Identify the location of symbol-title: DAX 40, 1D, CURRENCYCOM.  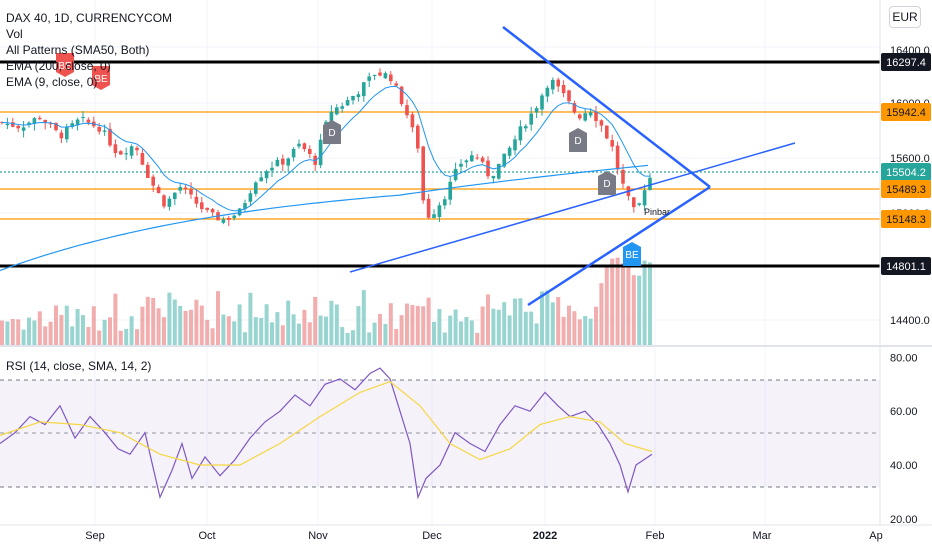
(89, 18).